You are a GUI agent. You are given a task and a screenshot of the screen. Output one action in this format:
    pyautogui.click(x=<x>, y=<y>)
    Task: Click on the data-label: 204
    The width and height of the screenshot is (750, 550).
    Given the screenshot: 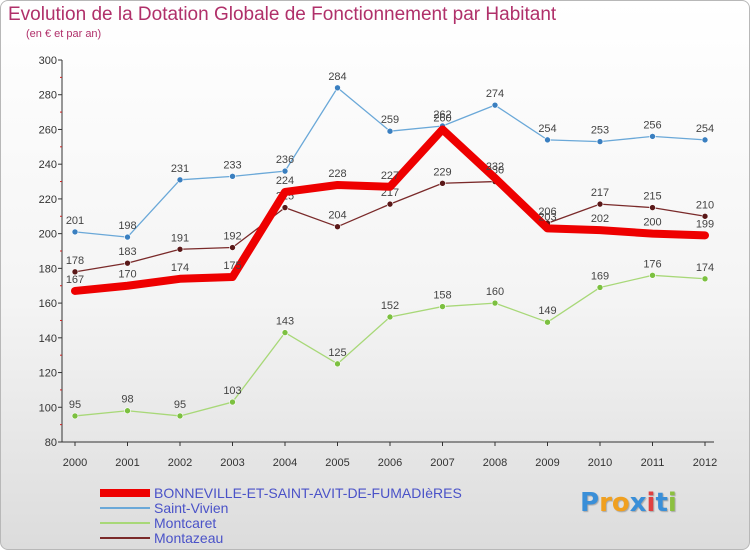 What is the action you would take?
    pyautogui.click(x=337, y=216)
    